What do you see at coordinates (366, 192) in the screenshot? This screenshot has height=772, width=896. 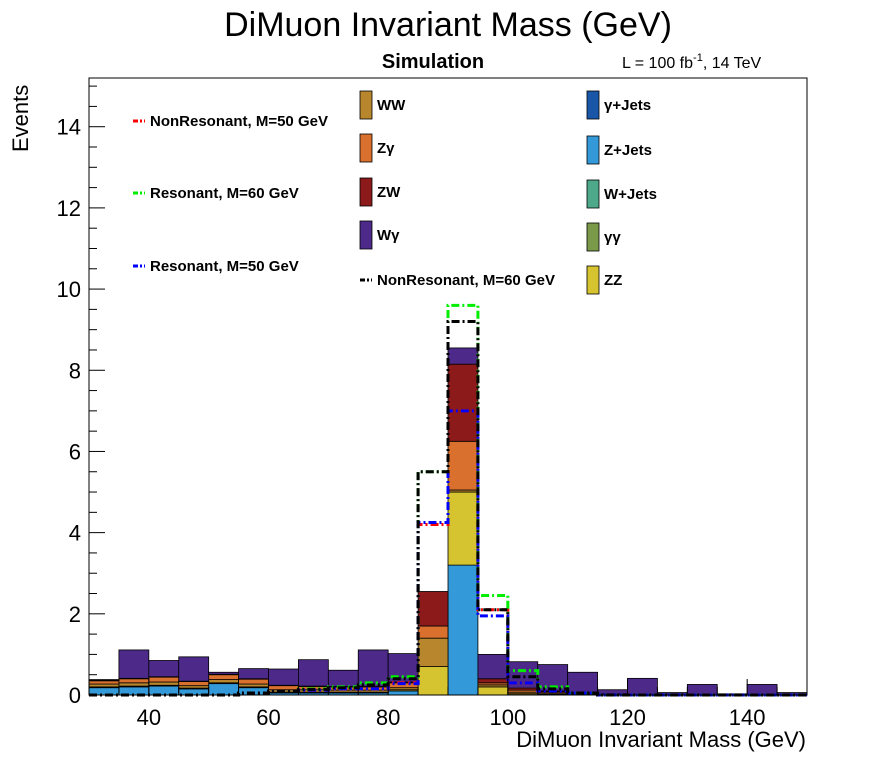 I see `legend-swatch-zw` at bounding box center [366, 192].